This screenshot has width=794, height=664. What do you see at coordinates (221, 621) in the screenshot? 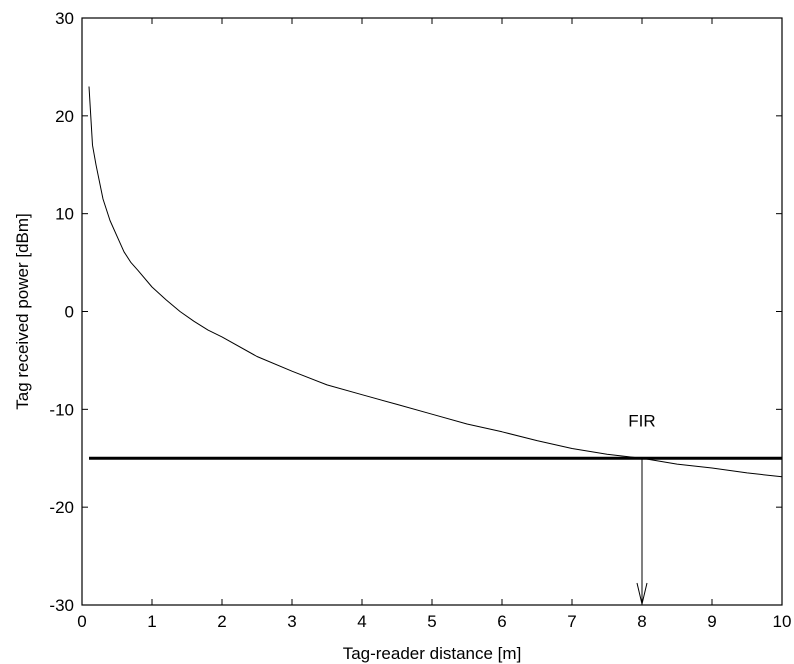
I see `x-tick-label: 2` at bounding box center [221, 621].